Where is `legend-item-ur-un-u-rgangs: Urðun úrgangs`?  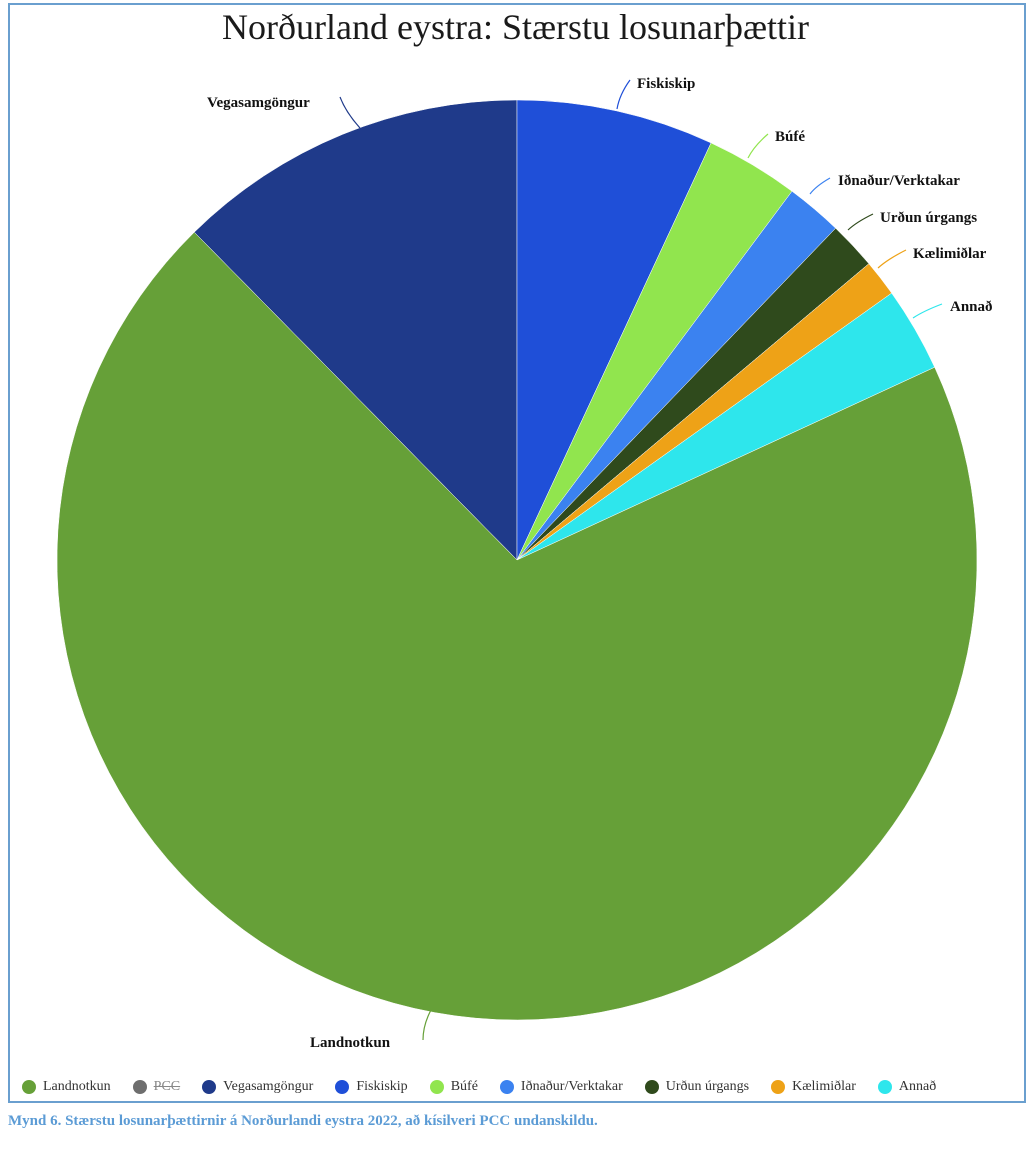
legend-item-ur-un-u-rgangs: Urðun úrgangs is located at coordinates (697, 1087).